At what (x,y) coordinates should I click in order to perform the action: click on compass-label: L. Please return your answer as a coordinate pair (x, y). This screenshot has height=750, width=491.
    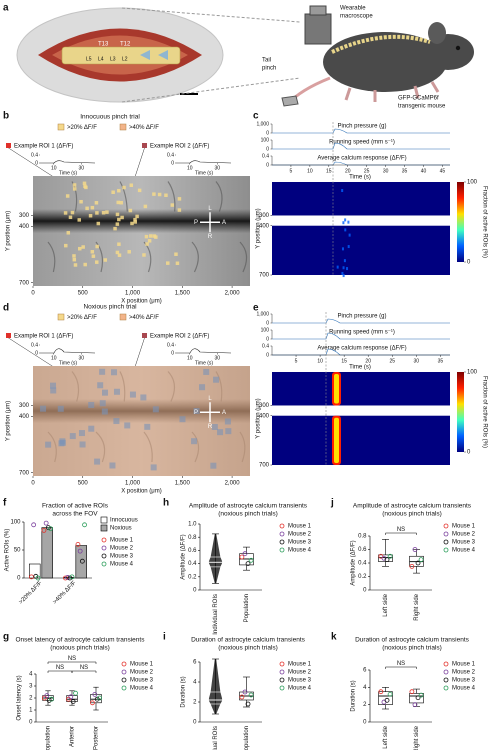
    Looking at the image, I should click on (210, 209).